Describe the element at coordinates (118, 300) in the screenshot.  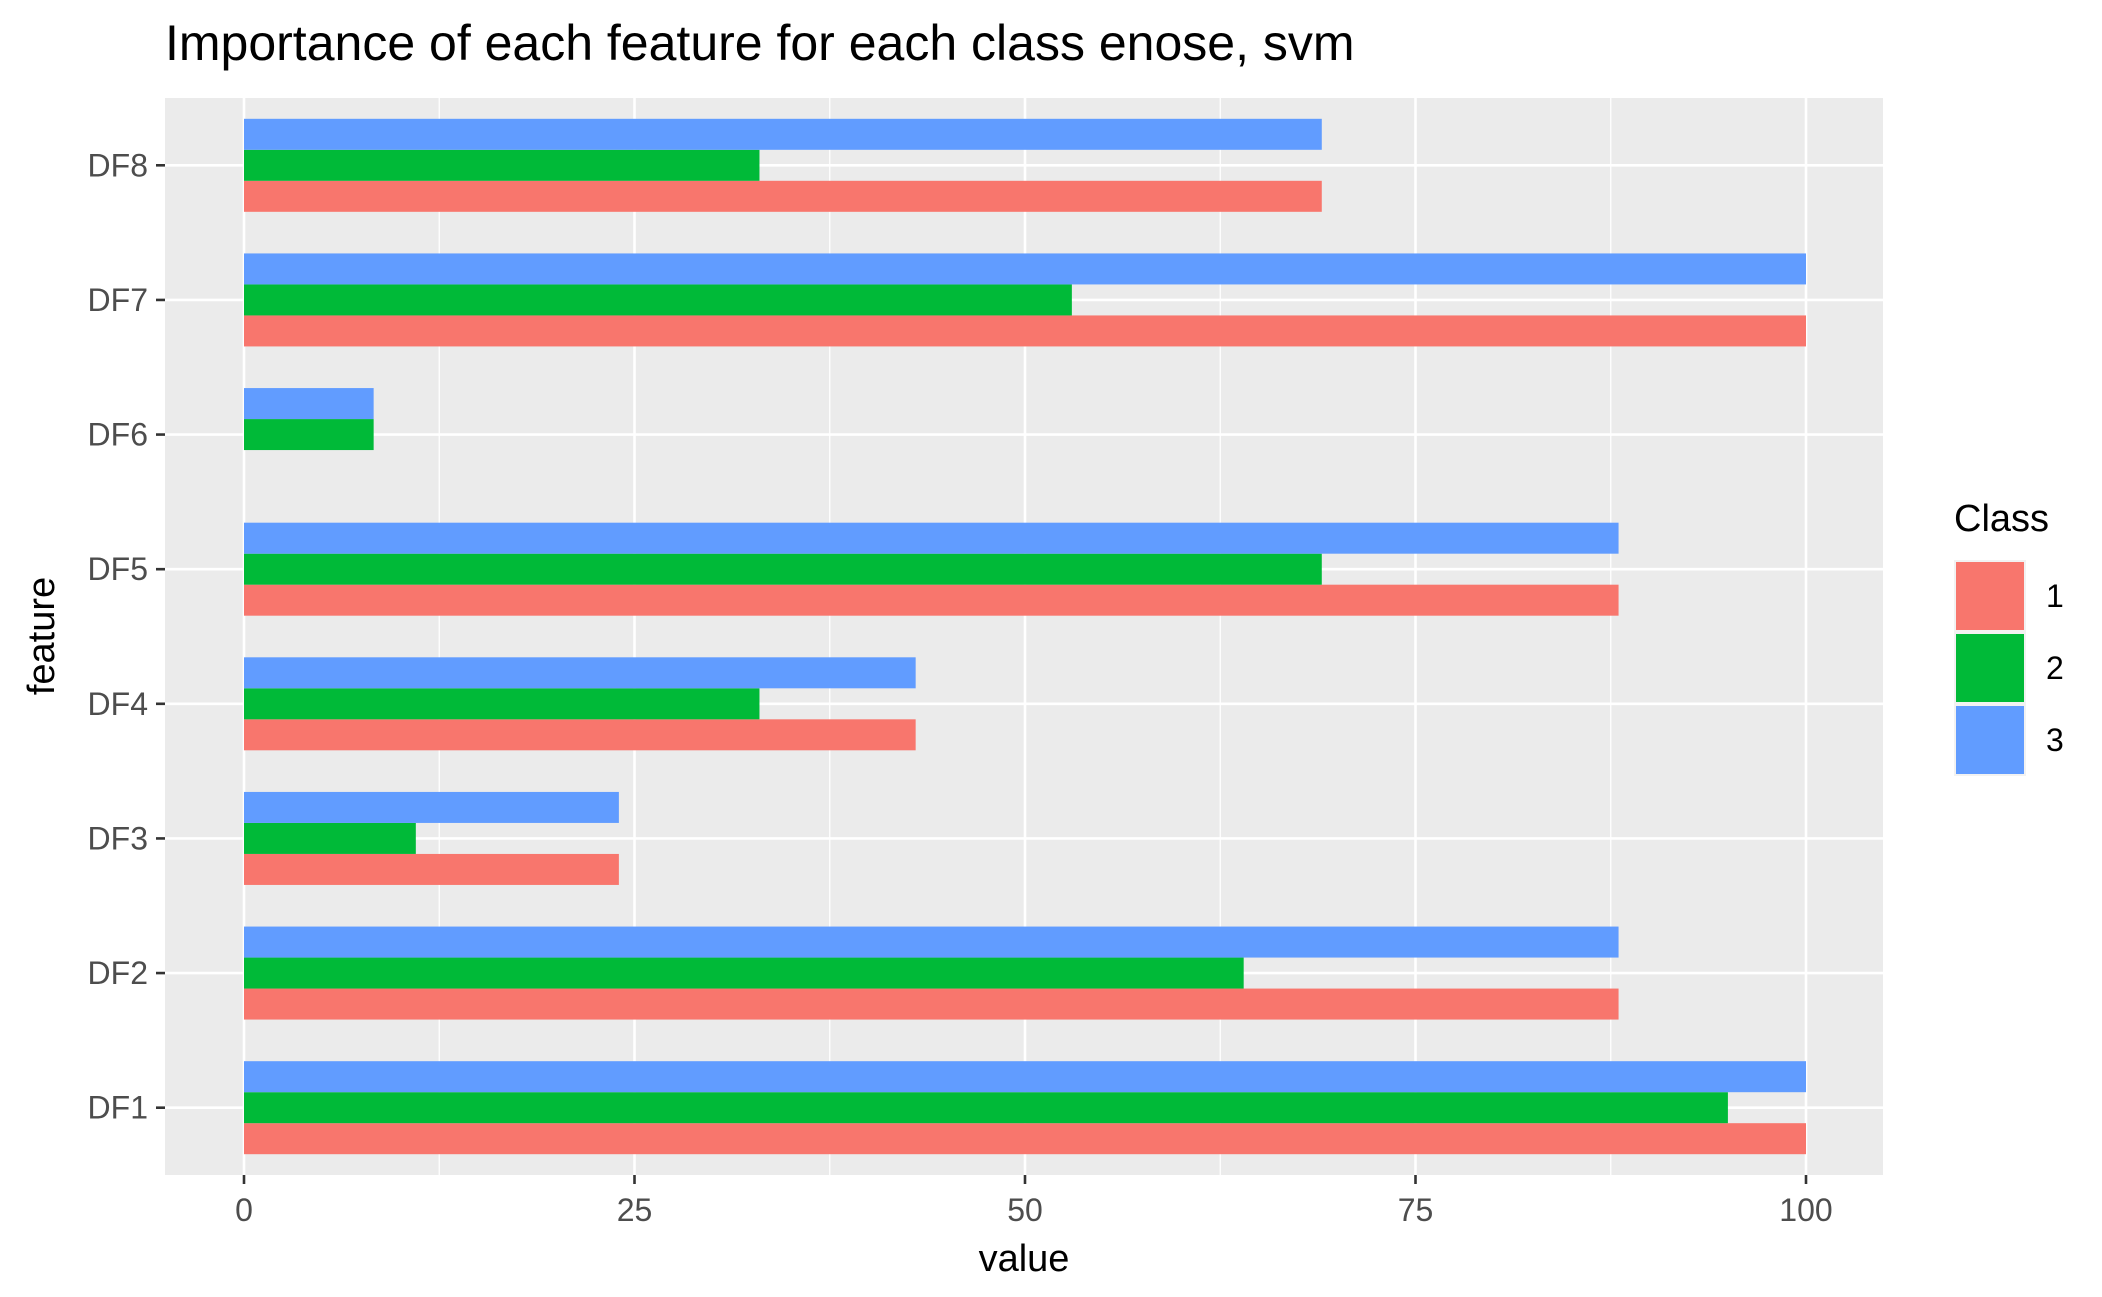
I see `y-tick-label: DF7` at that location.